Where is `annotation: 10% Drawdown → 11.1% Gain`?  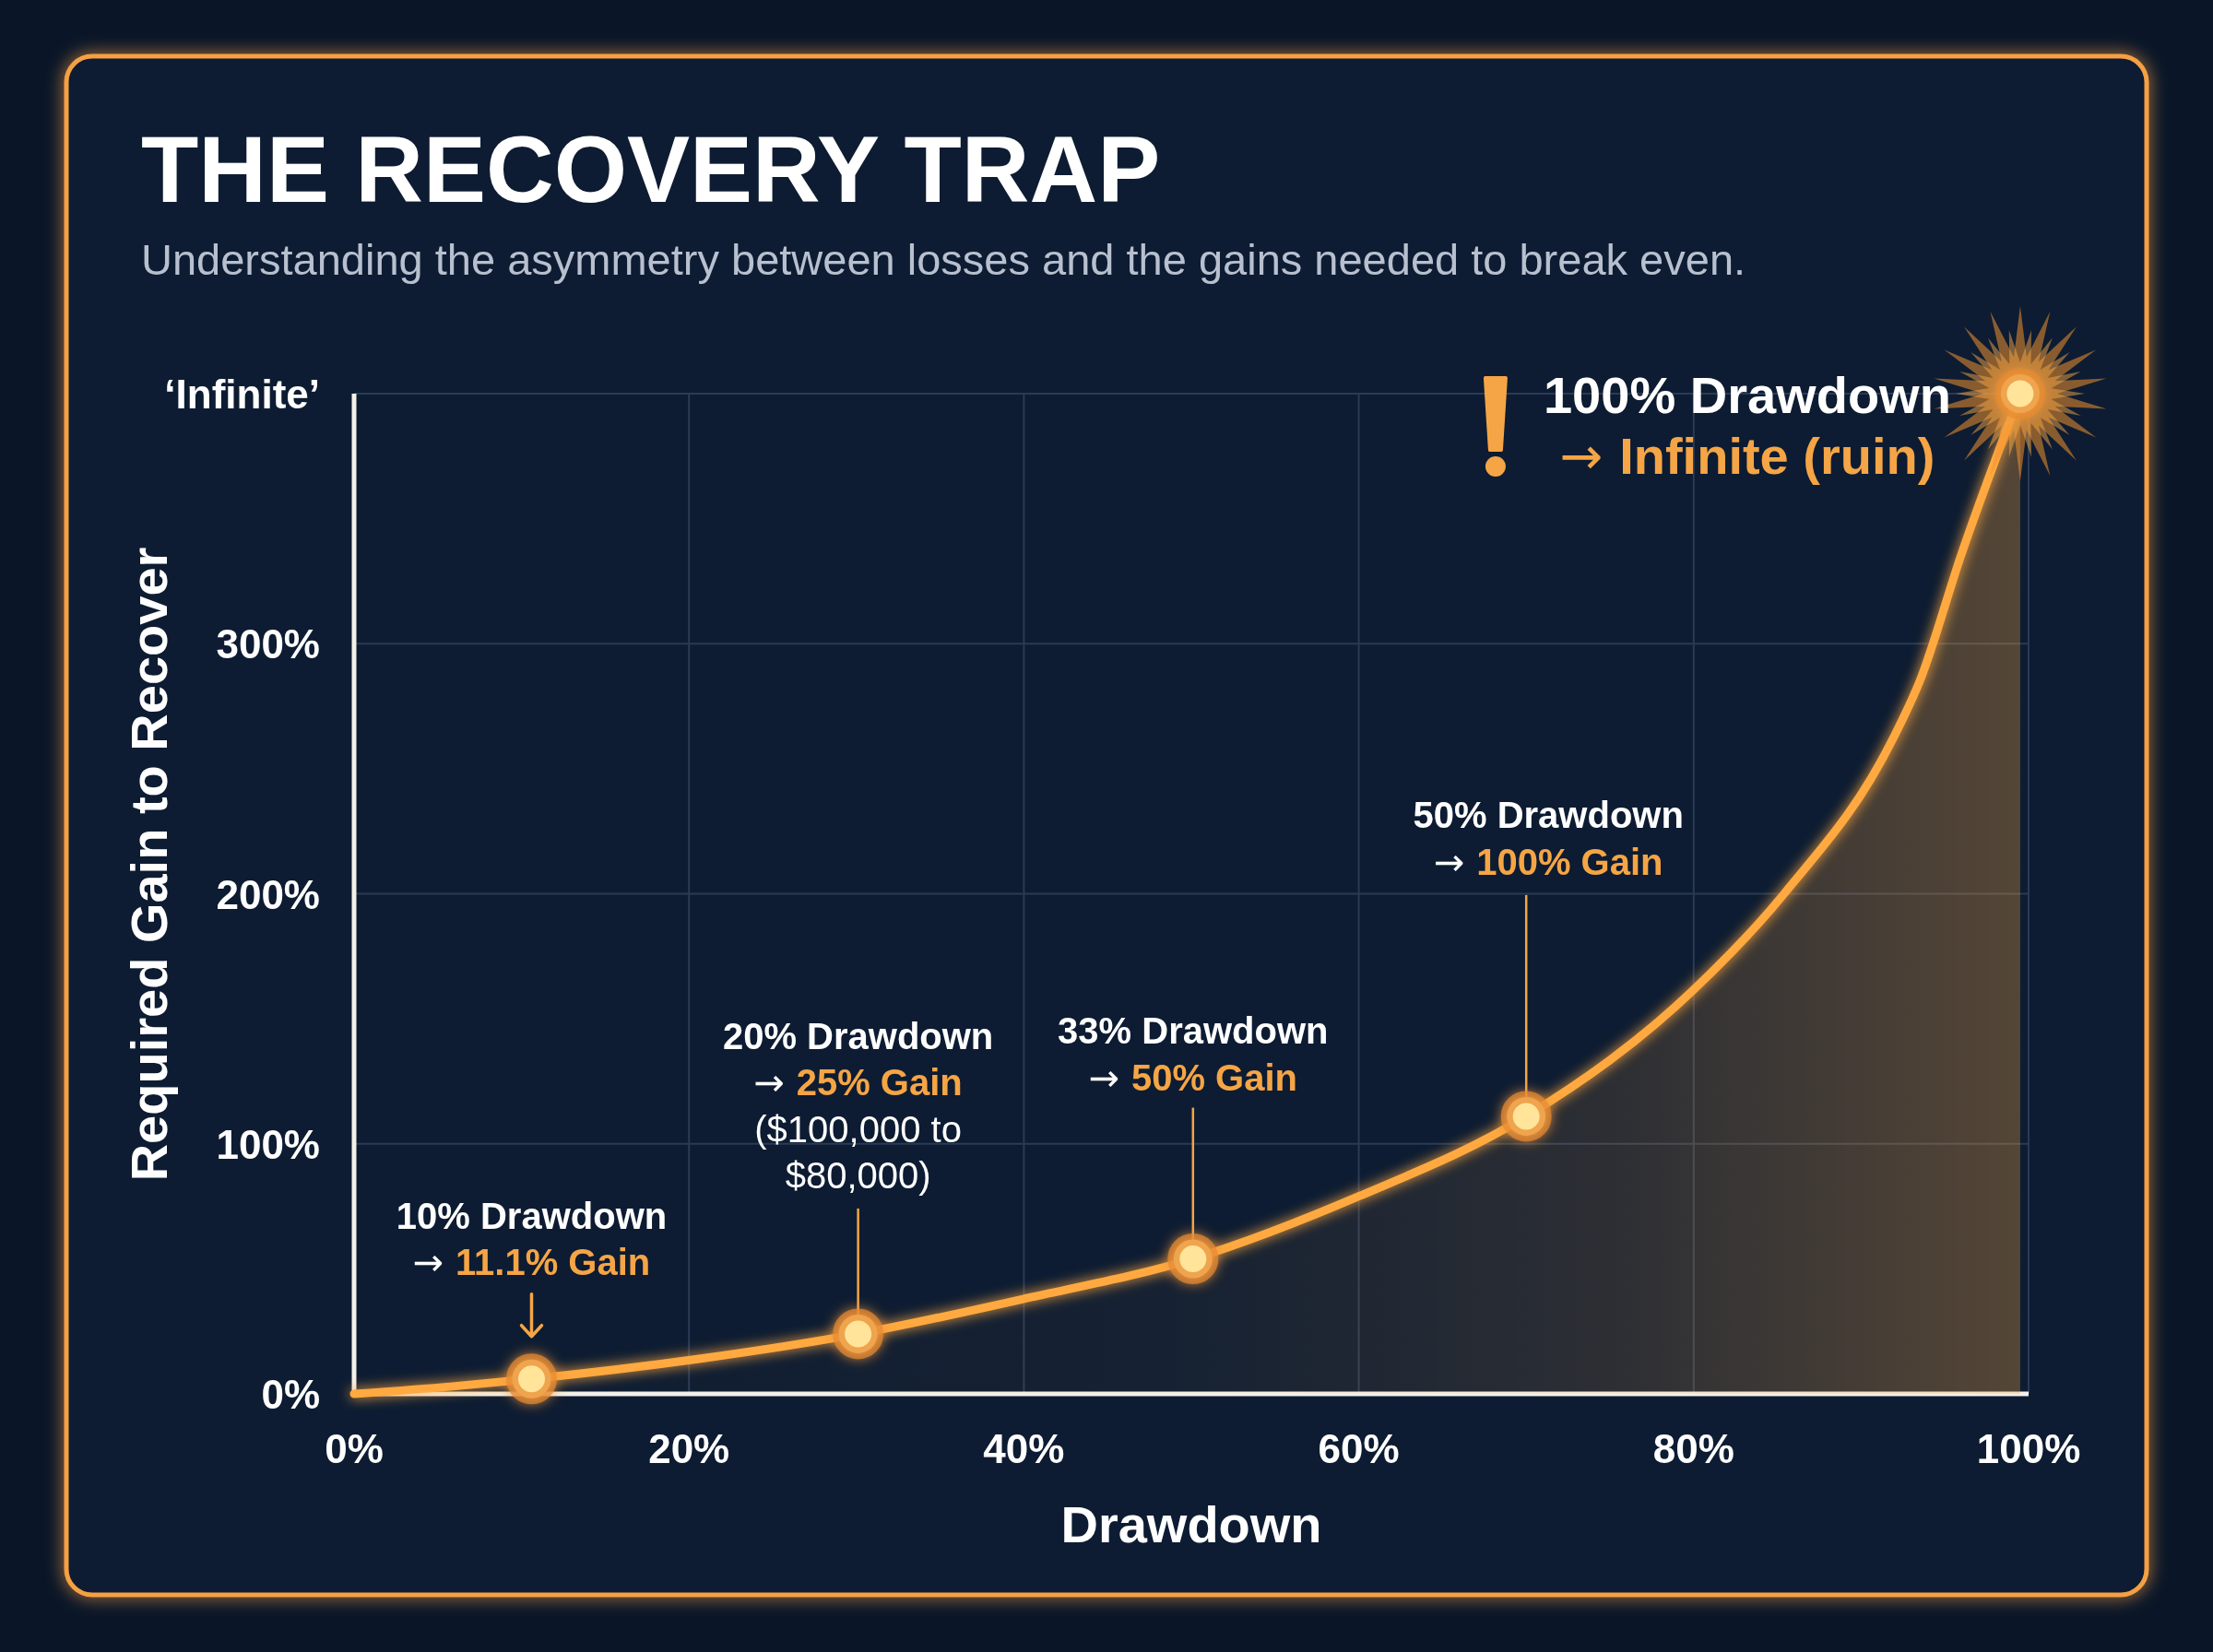 annotation: 10% Drawdown → 11.1% Gain is located at coordinates (532, 1239).